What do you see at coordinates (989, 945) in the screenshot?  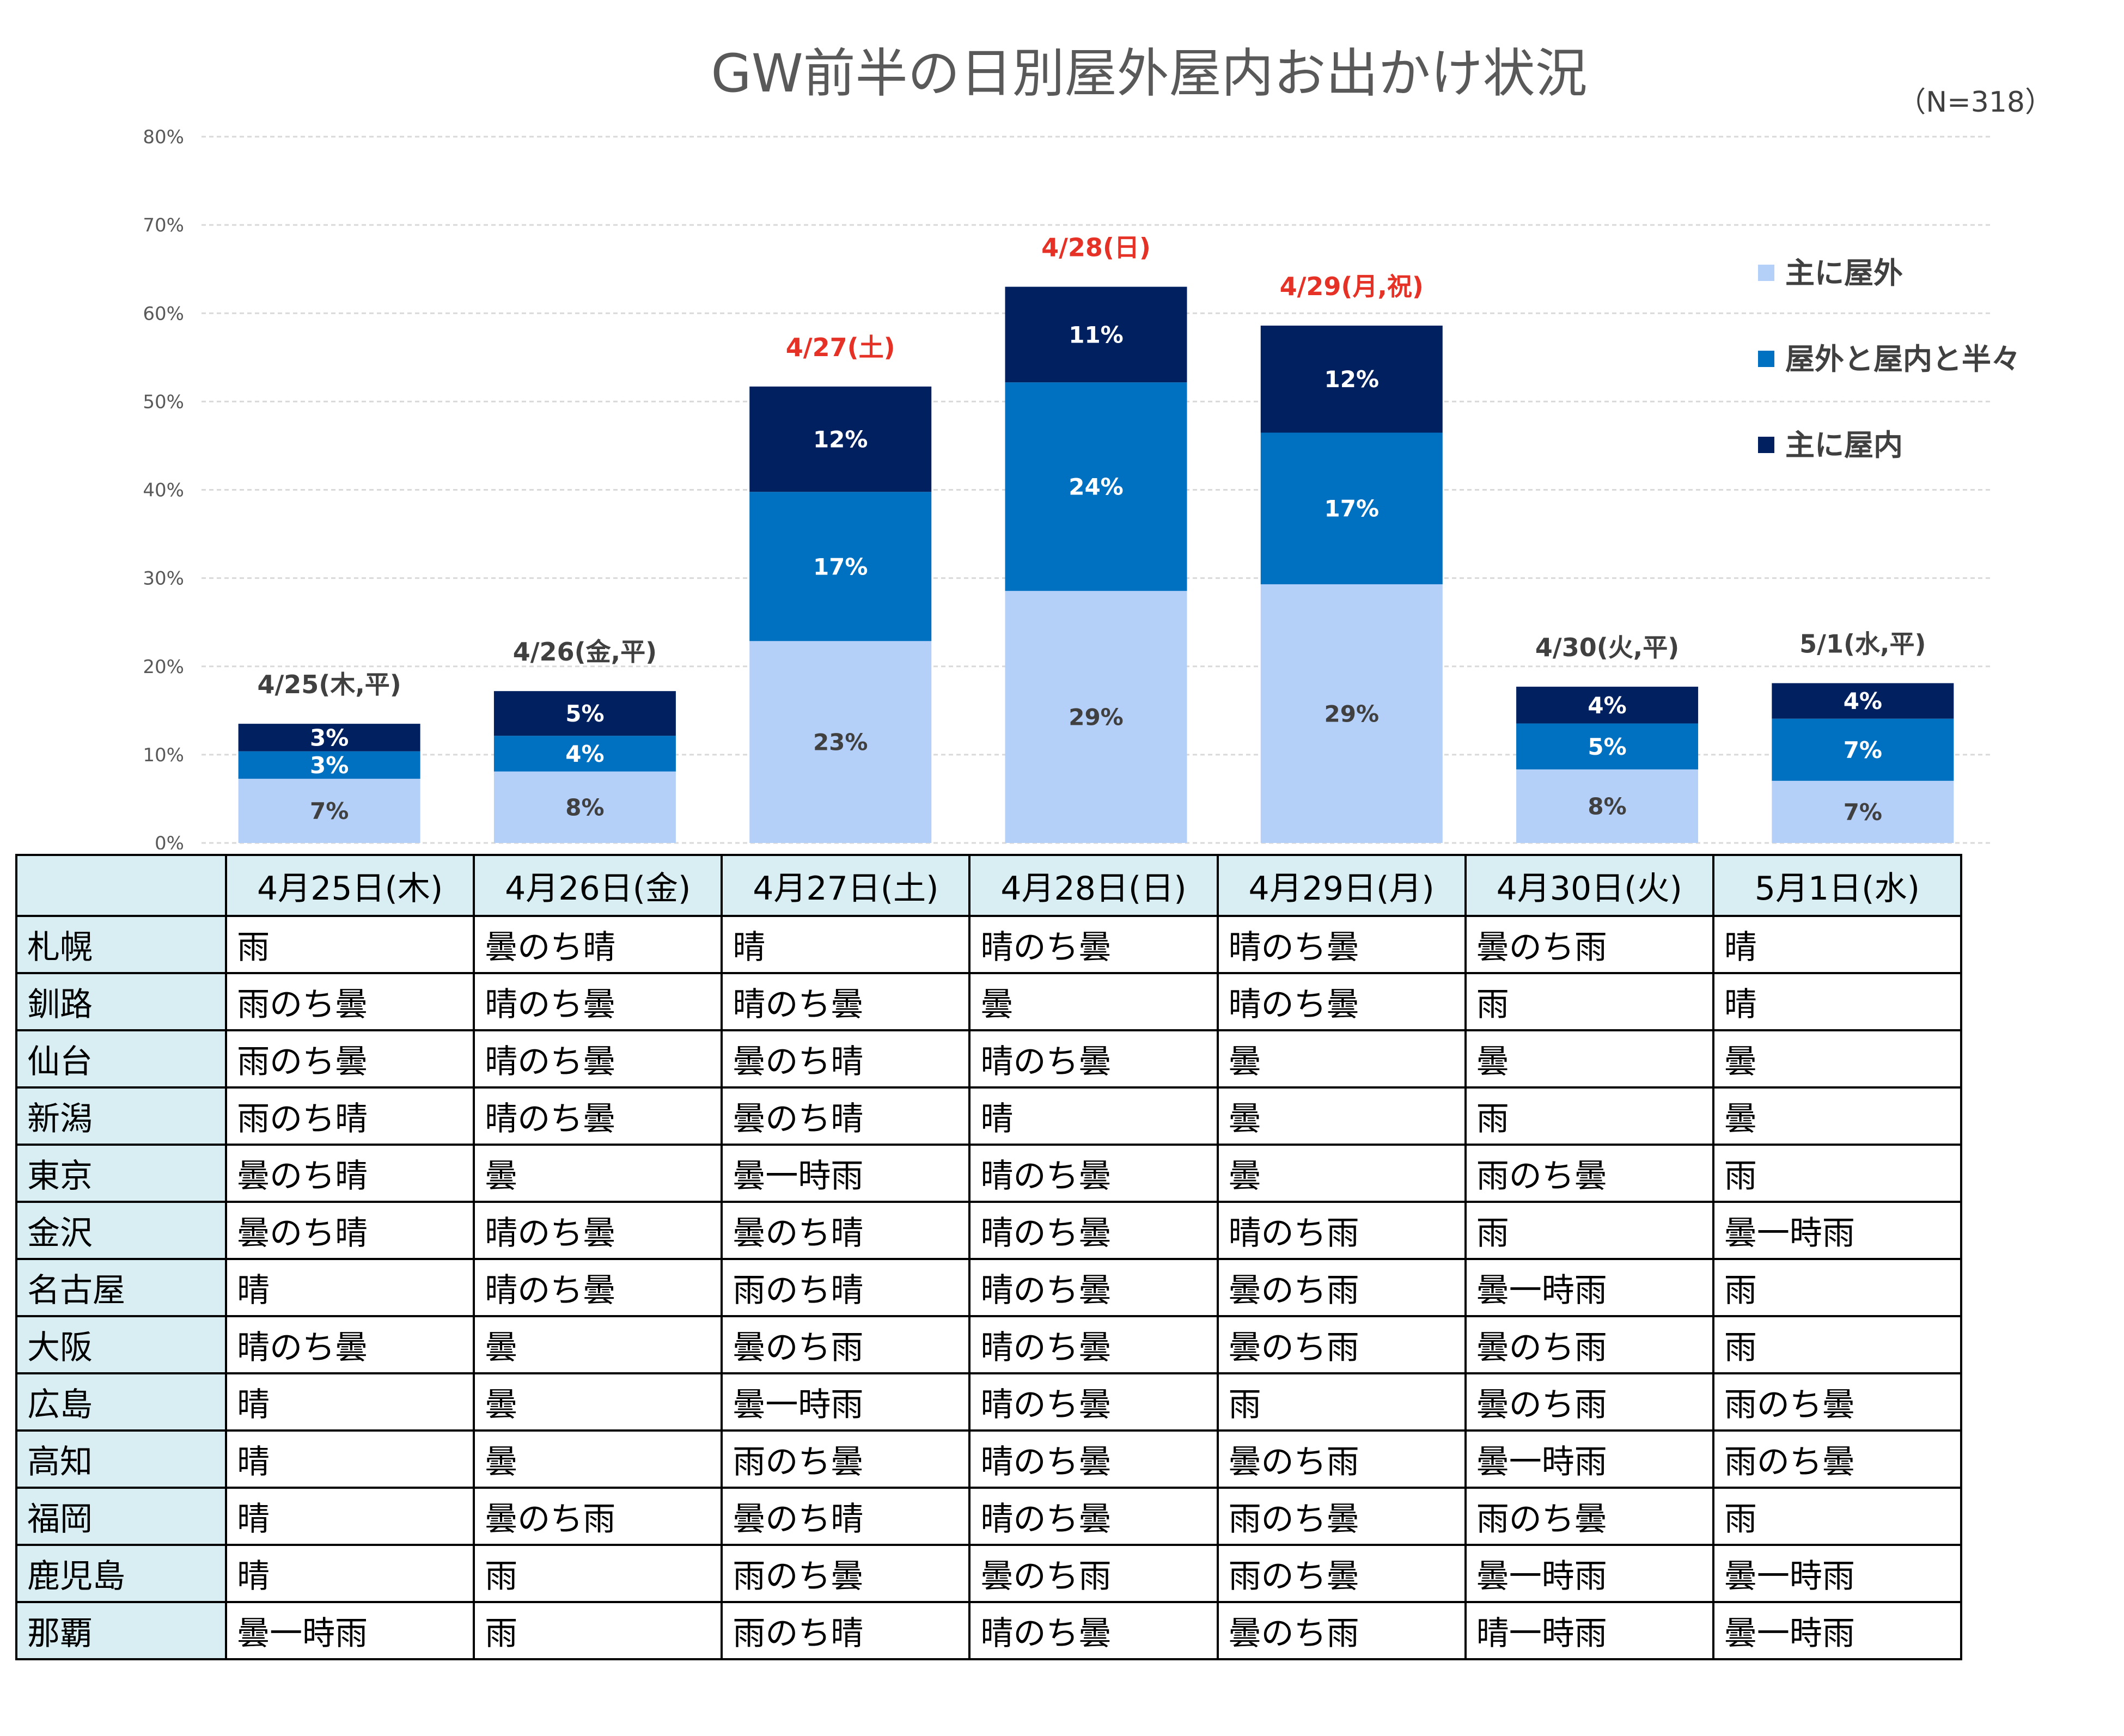 I see `table-row: 札幌雨曇のち晴晴晴のち曇 晴のち曇 曇のち雨晴` at bounding box center [989, 945].